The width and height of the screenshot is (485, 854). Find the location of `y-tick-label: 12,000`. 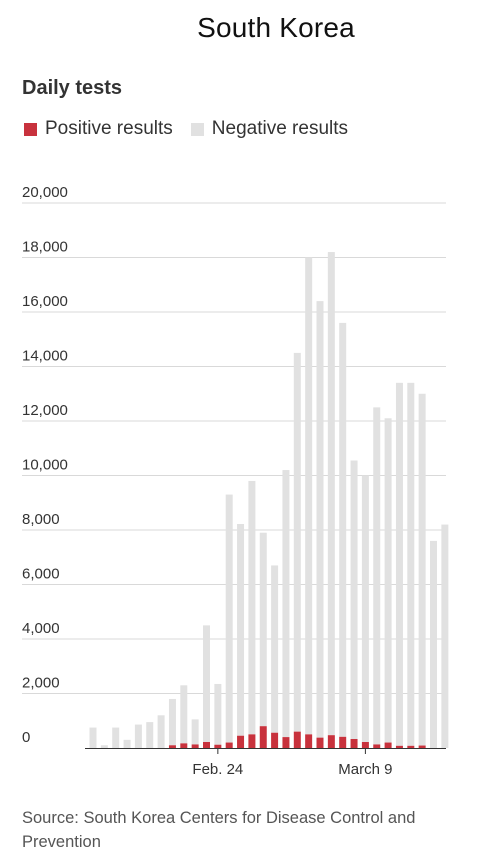

y-tick-label: 12,000 is located at coordinates (45, 410).